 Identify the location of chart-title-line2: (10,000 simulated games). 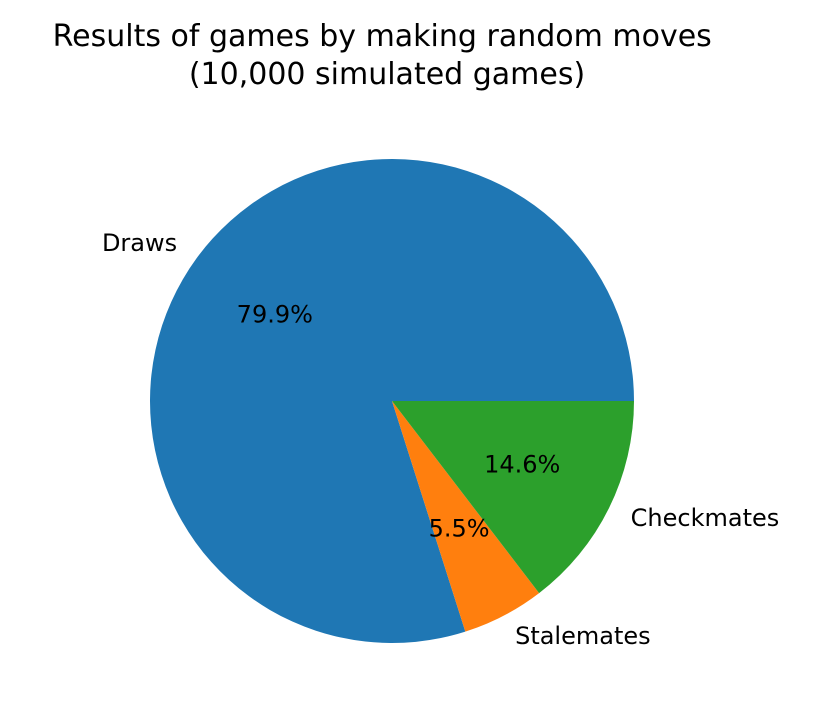
(387, 74).